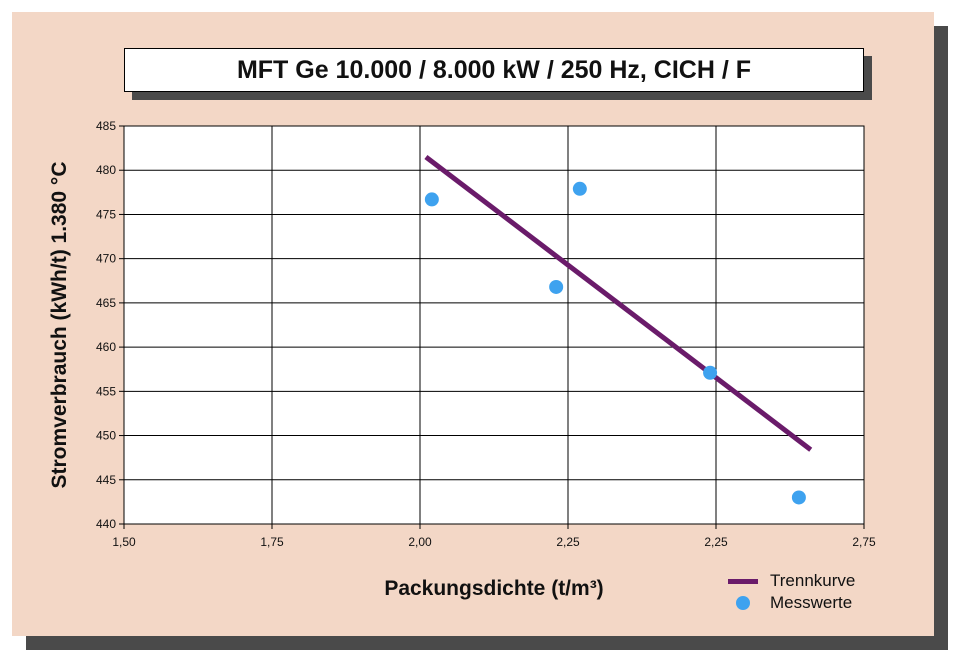  Describe the element at coordinates (494, 588) in the screenshot. I see `x-axis-label: Packungsdichte (t/m³)` at that location.